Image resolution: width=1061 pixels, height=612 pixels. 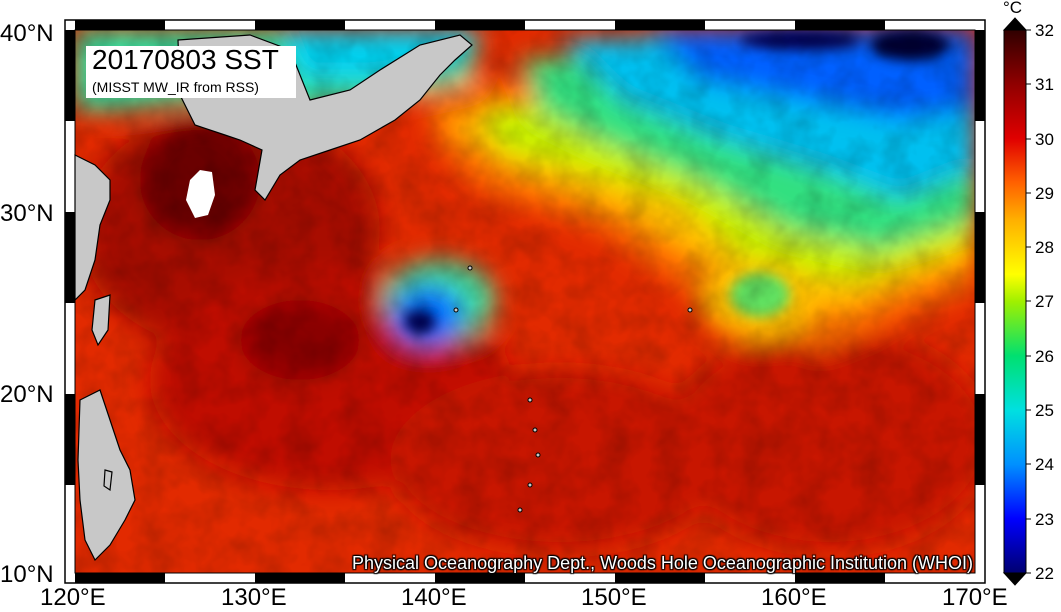 What do you see at coordinates (185, 59) in the screenshot?
I see `map-title: 20170803 SST` at bounding box center [185, 59].